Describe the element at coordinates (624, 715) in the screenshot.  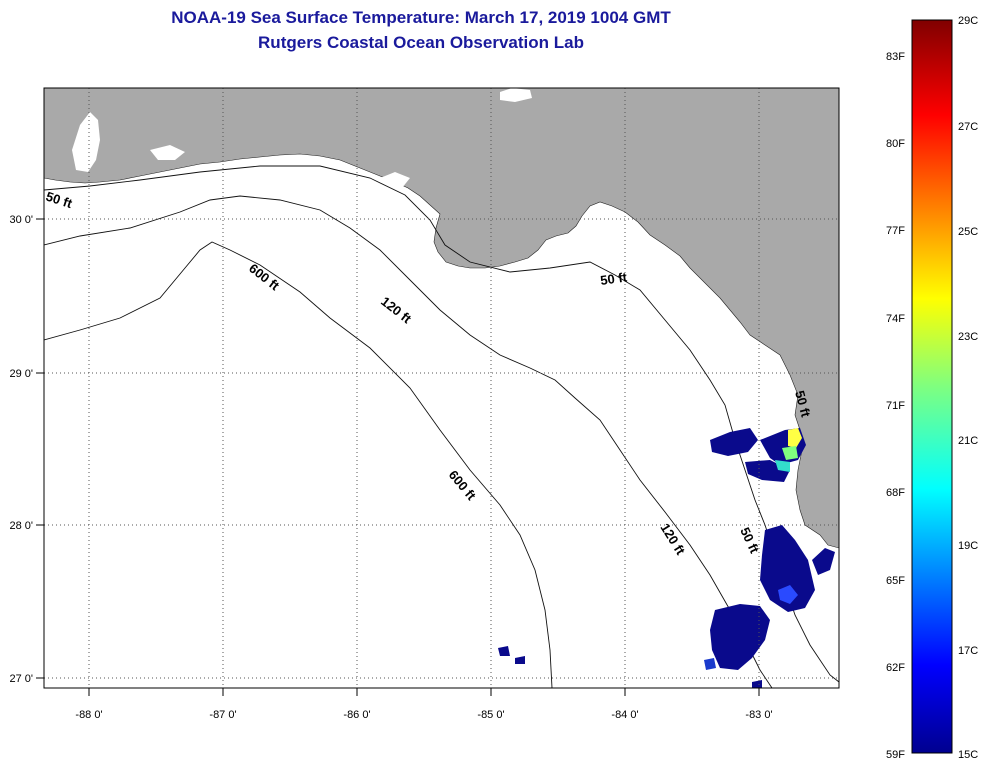
I see `lon-label: -84 0'` at that location.